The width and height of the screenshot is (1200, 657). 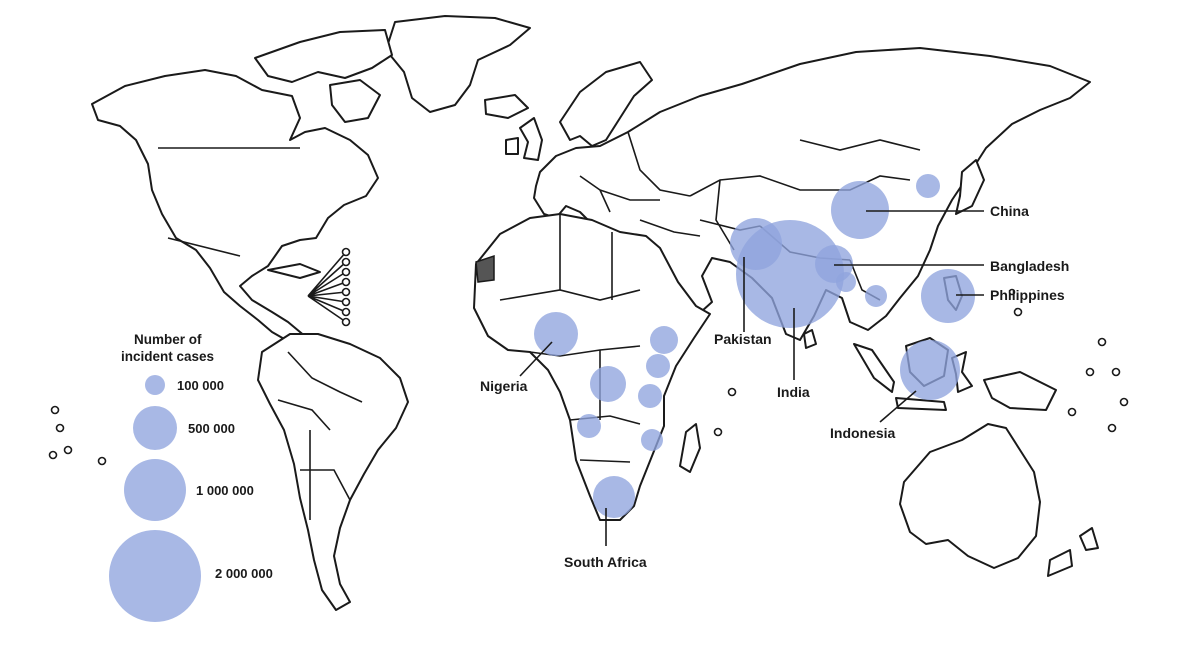 I want to click on new-zealand, so click(x=1089, y=539).